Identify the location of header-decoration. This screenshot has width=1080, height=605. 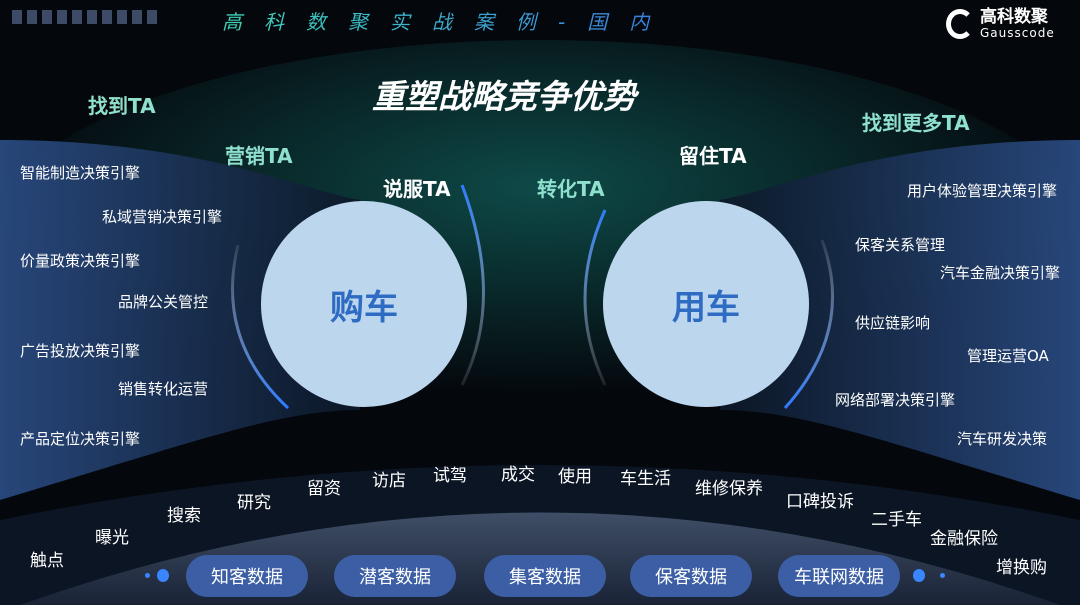
(84, 17).